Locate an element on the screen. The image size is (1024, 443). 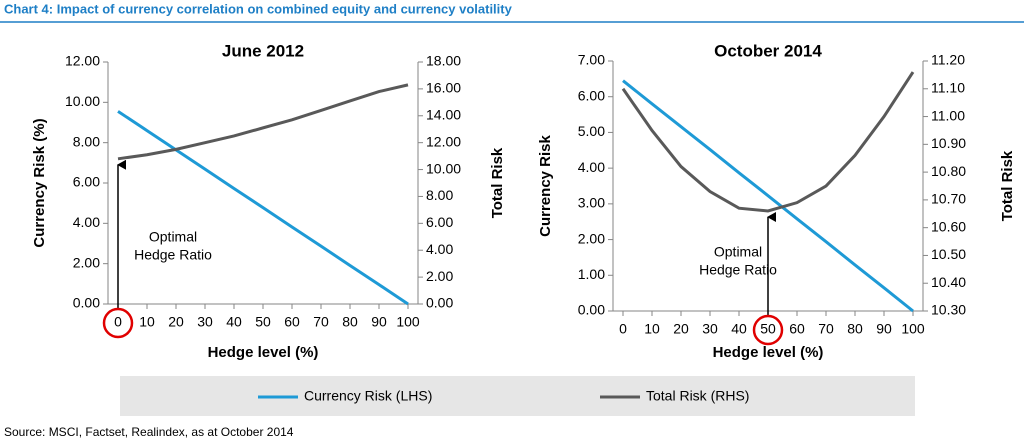
y2-tick-label: 2.00 is located at coordinates (439, 276).